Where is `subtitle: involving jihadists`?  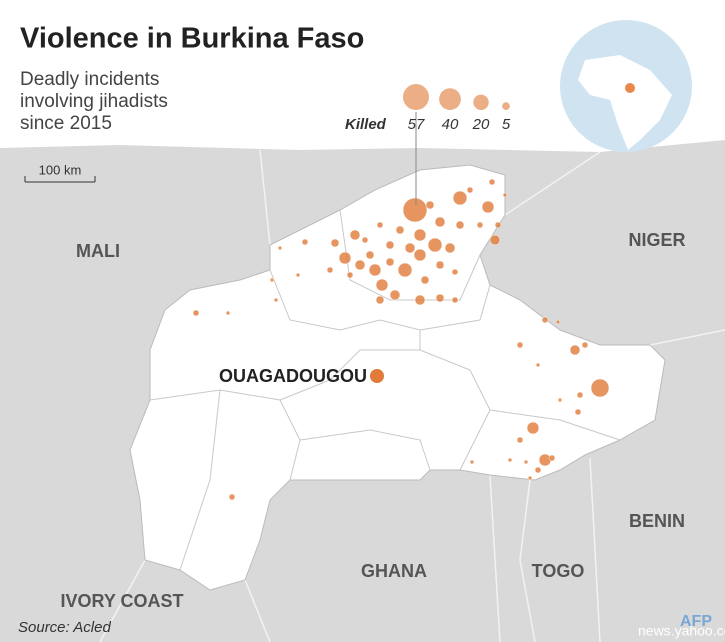
subtitle: involving jihadists is located at coordinates (94, 101).